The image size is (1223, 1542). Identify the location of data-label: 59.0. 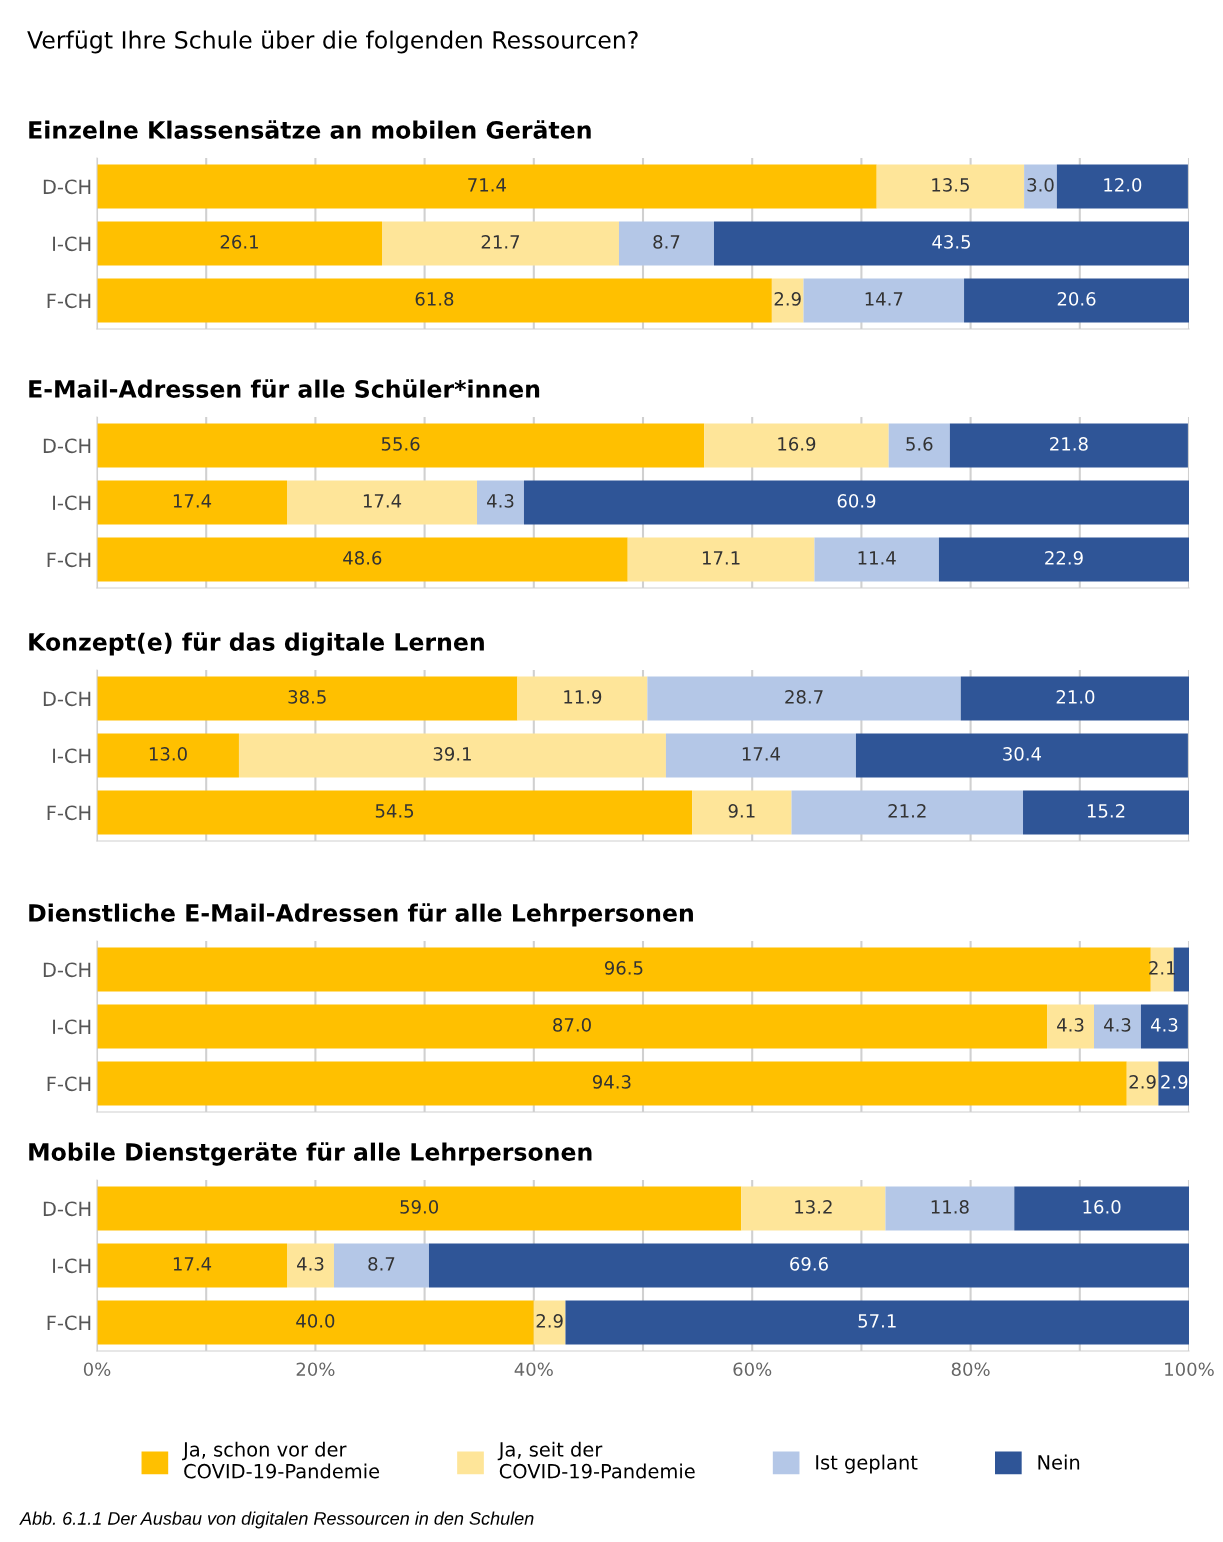
(419, 1207).